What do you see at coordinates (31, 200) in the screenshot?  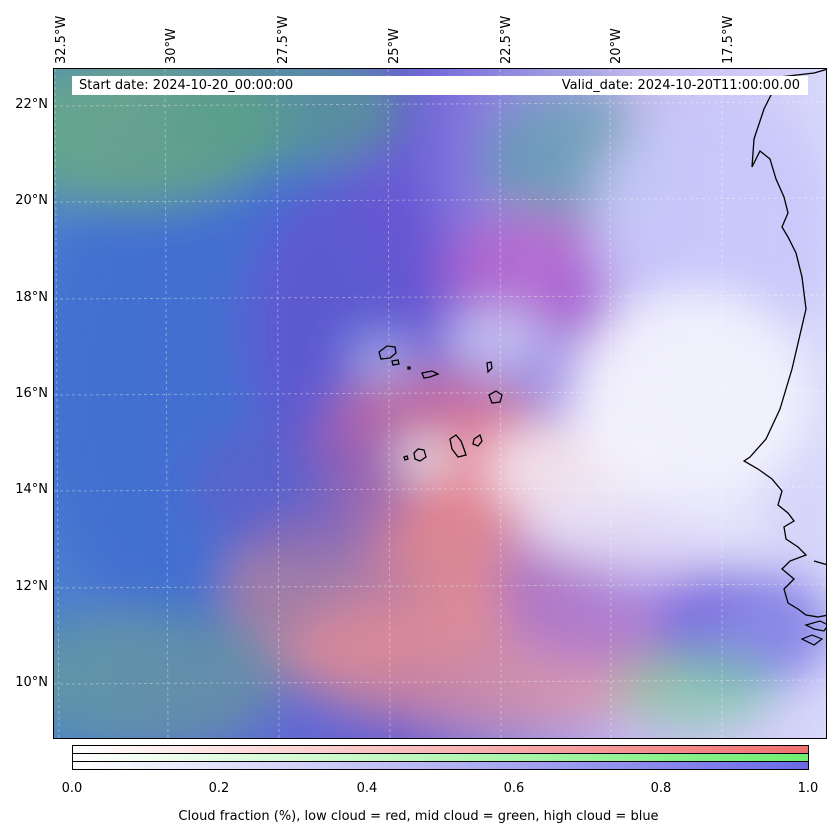 I see `lat-label-20n: 20°N` at bounding box center [31, 200].